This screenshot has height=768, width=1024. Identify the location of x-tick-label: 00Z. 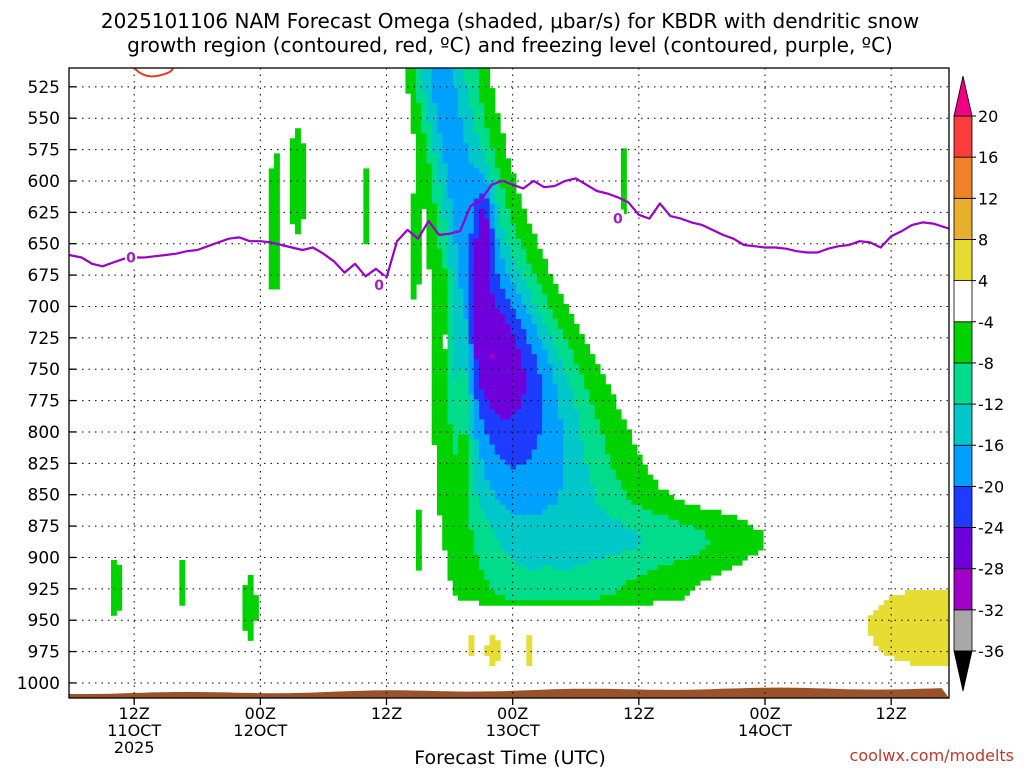
(260, 713).